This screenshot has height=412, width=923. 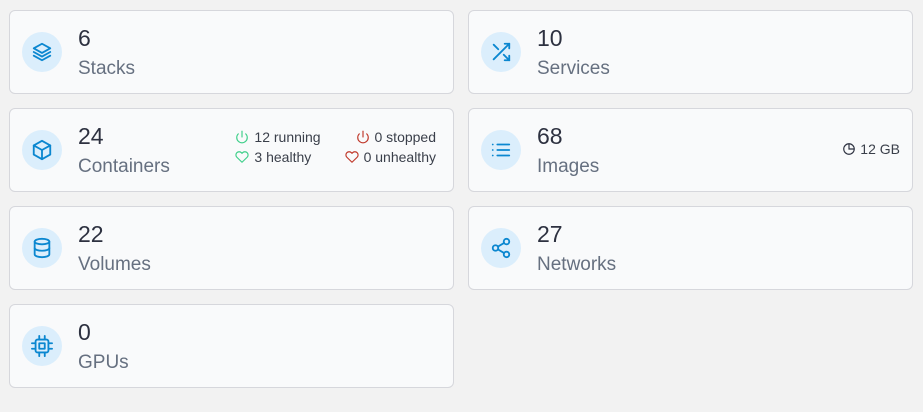 I want to click on images-count: 68, so click(x=550, y=136).